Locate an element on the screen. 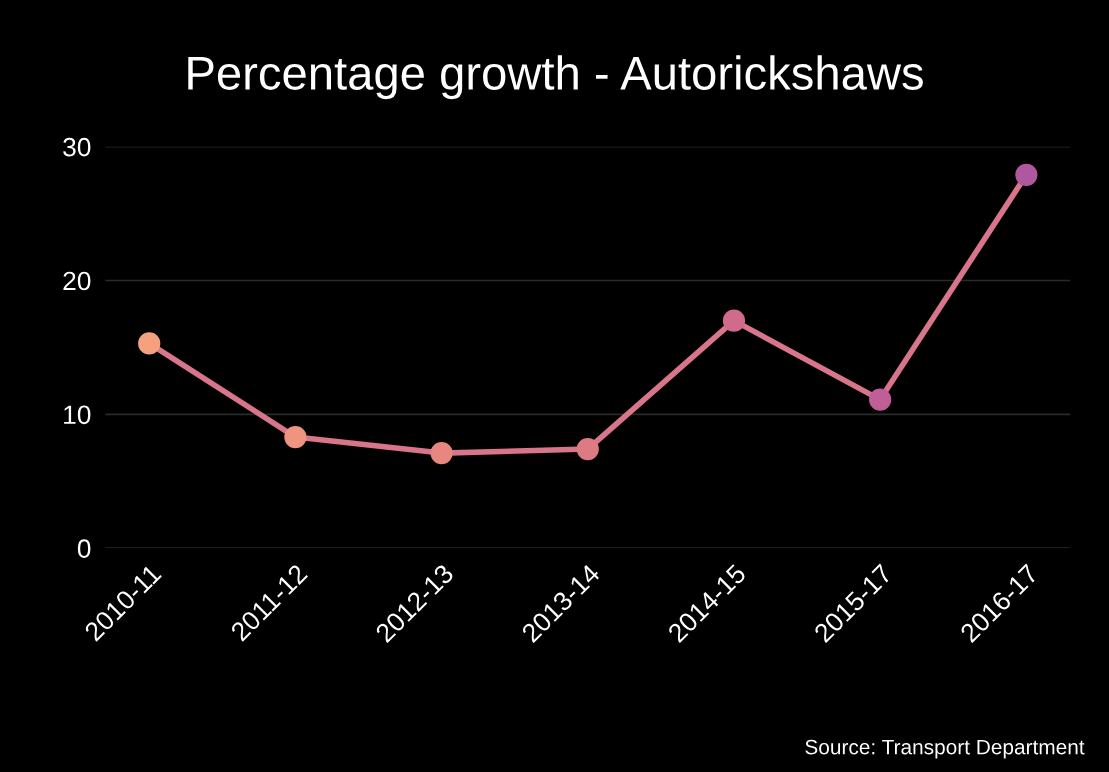  y-tick-label: 0 is located at coordinates (84, 548).